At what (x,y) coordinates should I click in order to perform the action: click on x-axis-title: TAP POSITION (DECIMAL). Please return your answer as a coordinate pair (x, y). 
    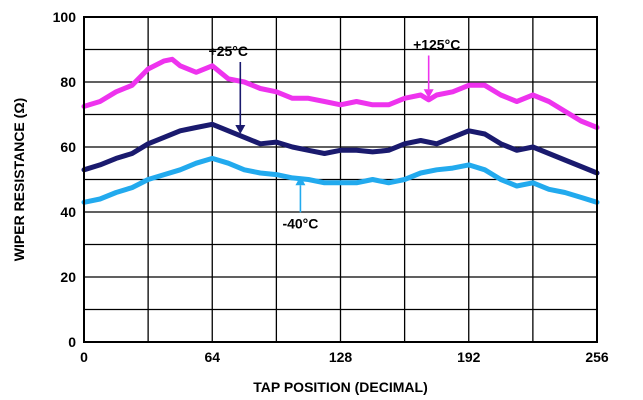
    Looking at the image, I should click on (340, 387).